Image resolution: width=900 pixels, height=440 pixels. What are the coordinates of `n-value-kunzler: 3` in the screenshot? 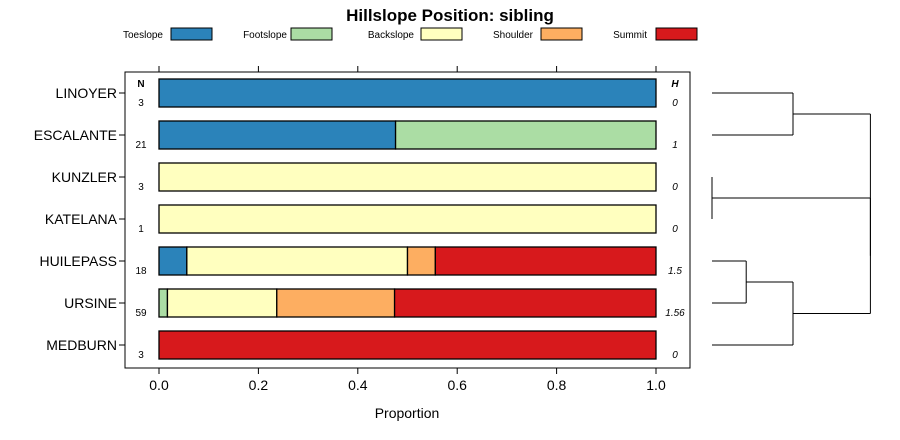 It's located at (141, 187).